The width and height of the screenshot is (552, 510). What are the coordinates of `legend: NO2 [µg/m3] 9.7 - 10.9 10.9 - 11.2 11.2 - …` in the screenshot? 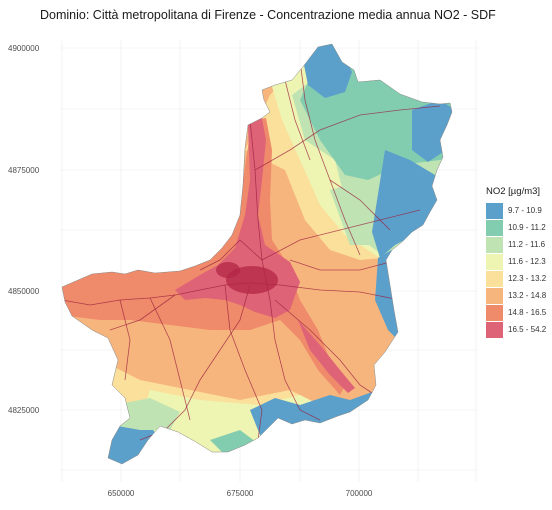 It's located at (516, 262).